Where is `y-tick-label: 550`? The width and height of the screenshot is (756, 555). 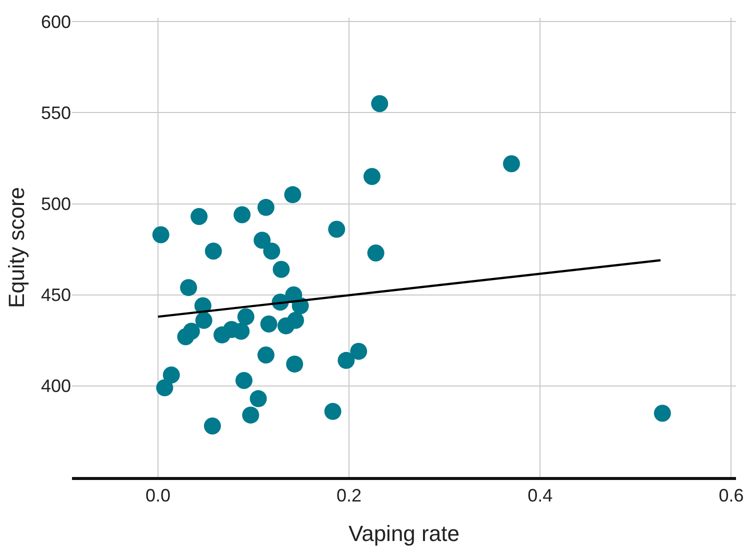
y-tick-label: 550 is located at coordinates (55, 113).